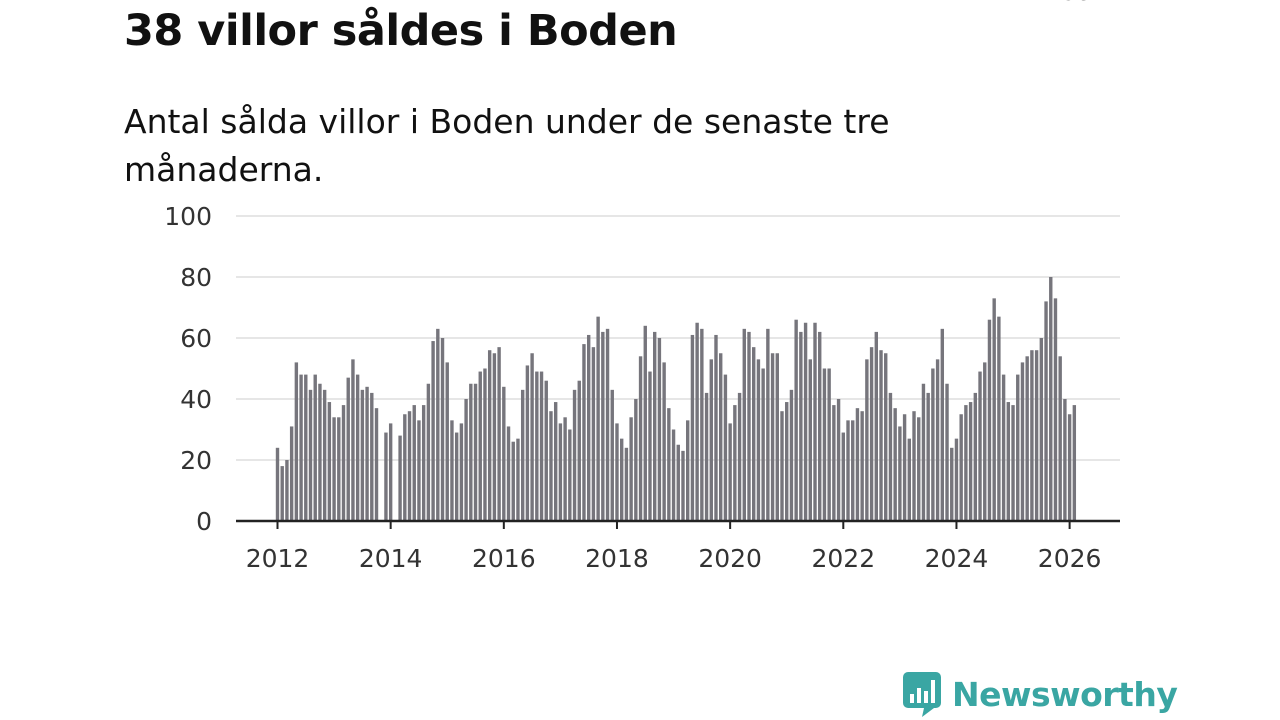  What do you see at coordinates (1065, 694) in the screenshot?
I see `newsworthy-logo-text: Newsworthy` at bounding box center [1065, 694].